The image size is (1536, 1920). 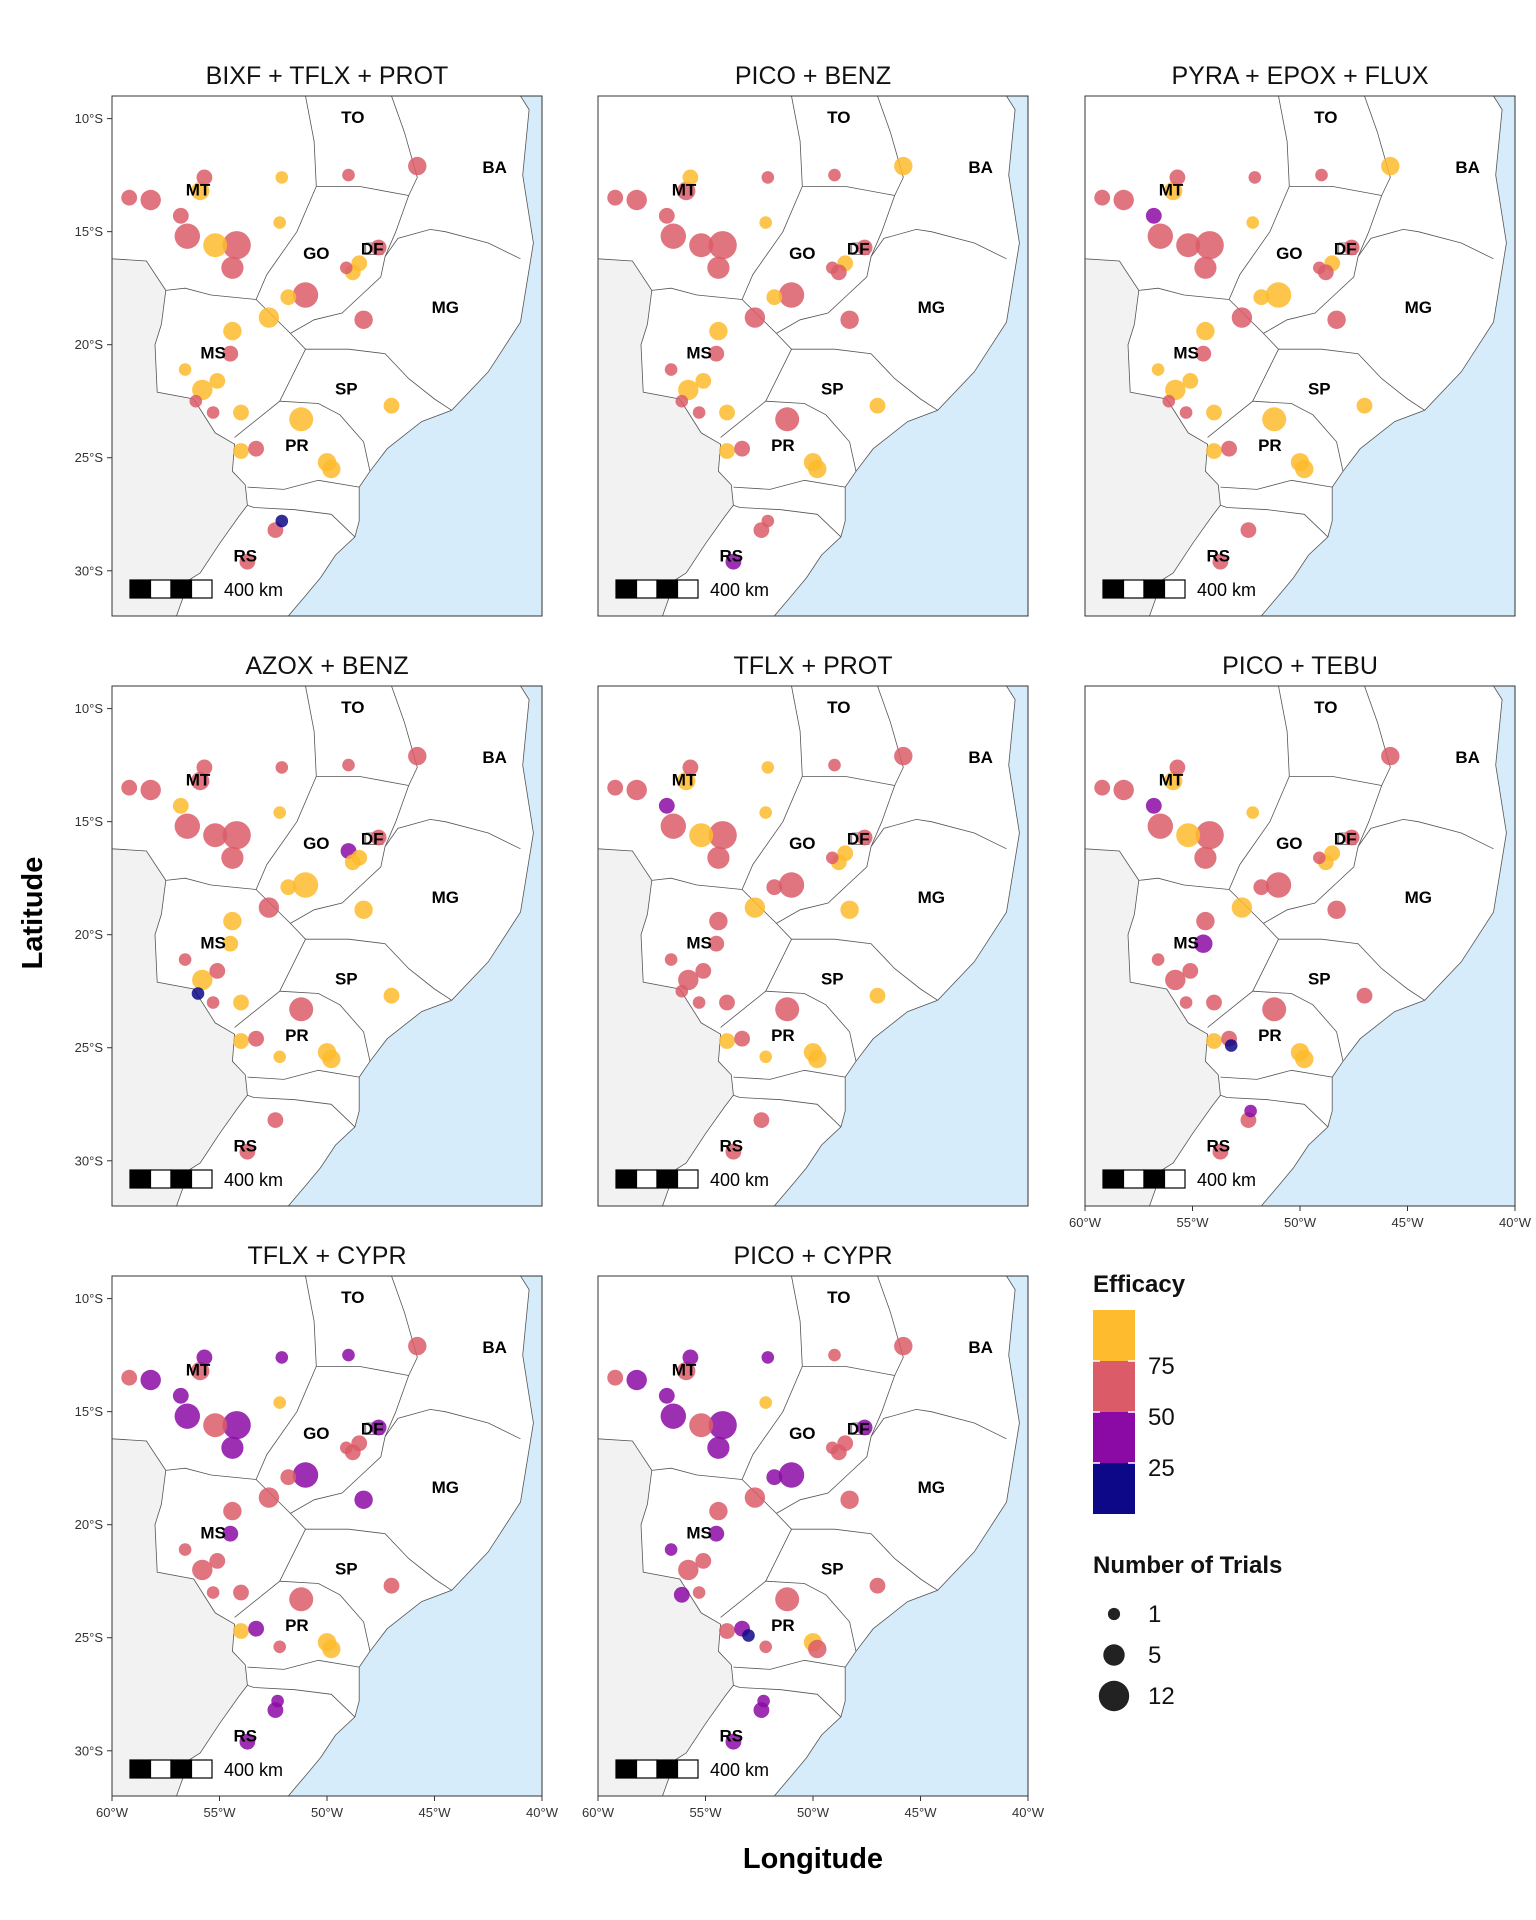 What do you see at coordinates (89, 1524) in the screenshot?
I see `y-tick-label: 20°S` at bounding box center [89, 1524].